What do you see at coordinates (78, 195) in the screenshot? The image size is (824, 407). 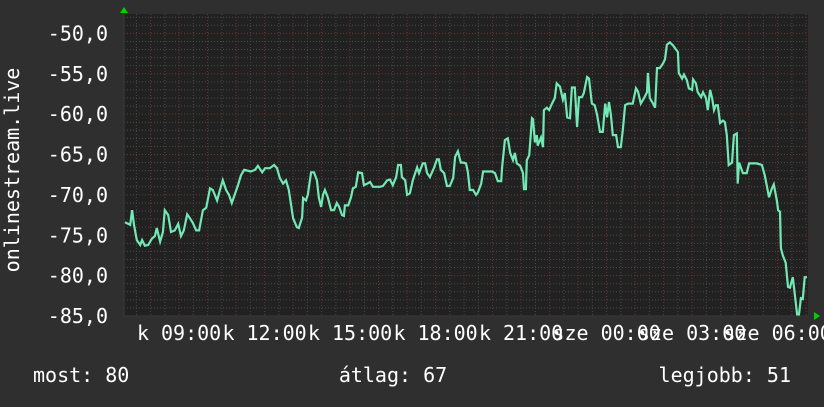 I see `y-tick-label: -70,0` at bounding box center [78, 195].